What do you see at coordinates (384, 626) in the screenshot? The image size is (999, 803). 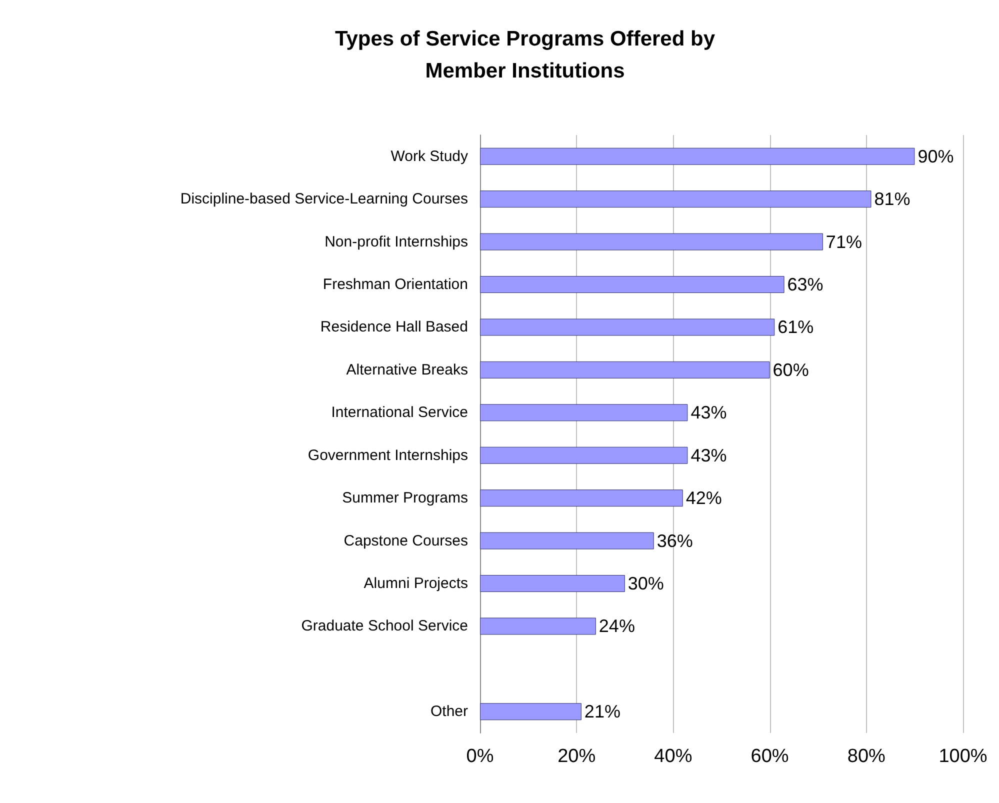 I see `y-tick-label: Graduate School Service` at bounding box center [384, 626].